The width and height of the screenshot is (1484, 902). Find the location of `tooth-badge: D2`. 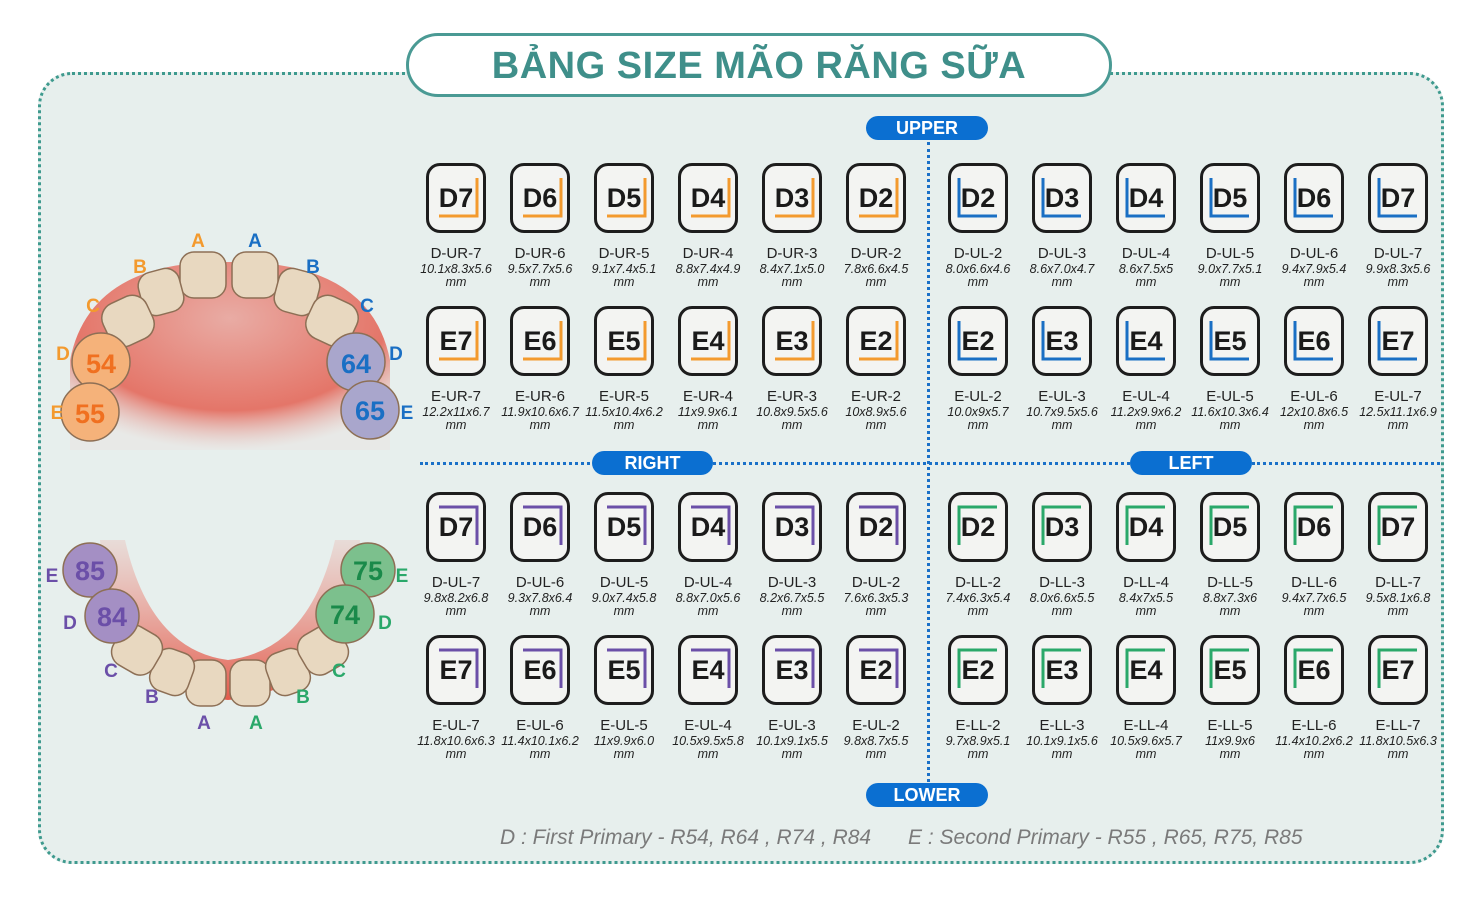

tooth-badge: D2 is located at coordinates (978, 198).